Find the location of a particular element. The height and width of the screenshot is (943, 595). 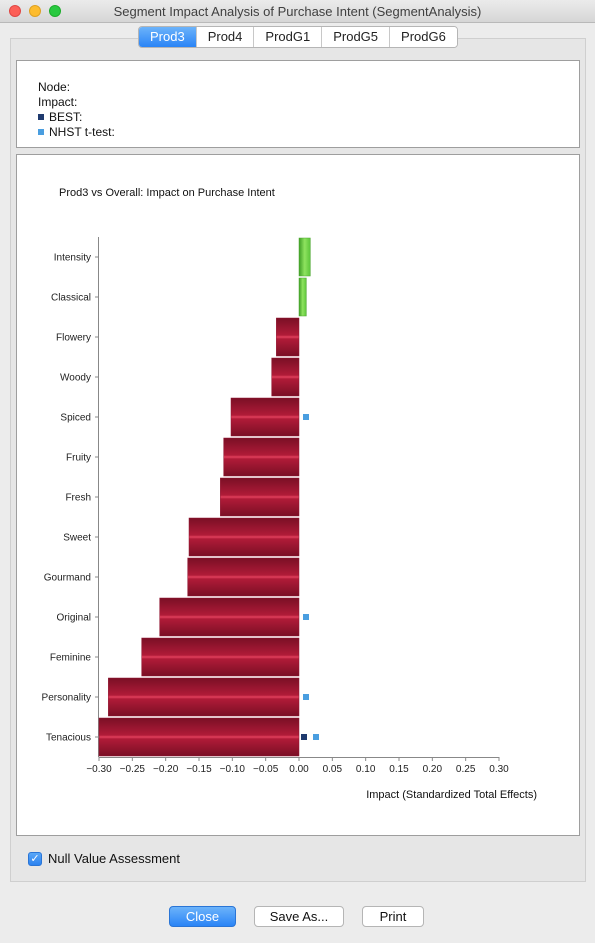

bar-personality is located at coordinates (204, 697).